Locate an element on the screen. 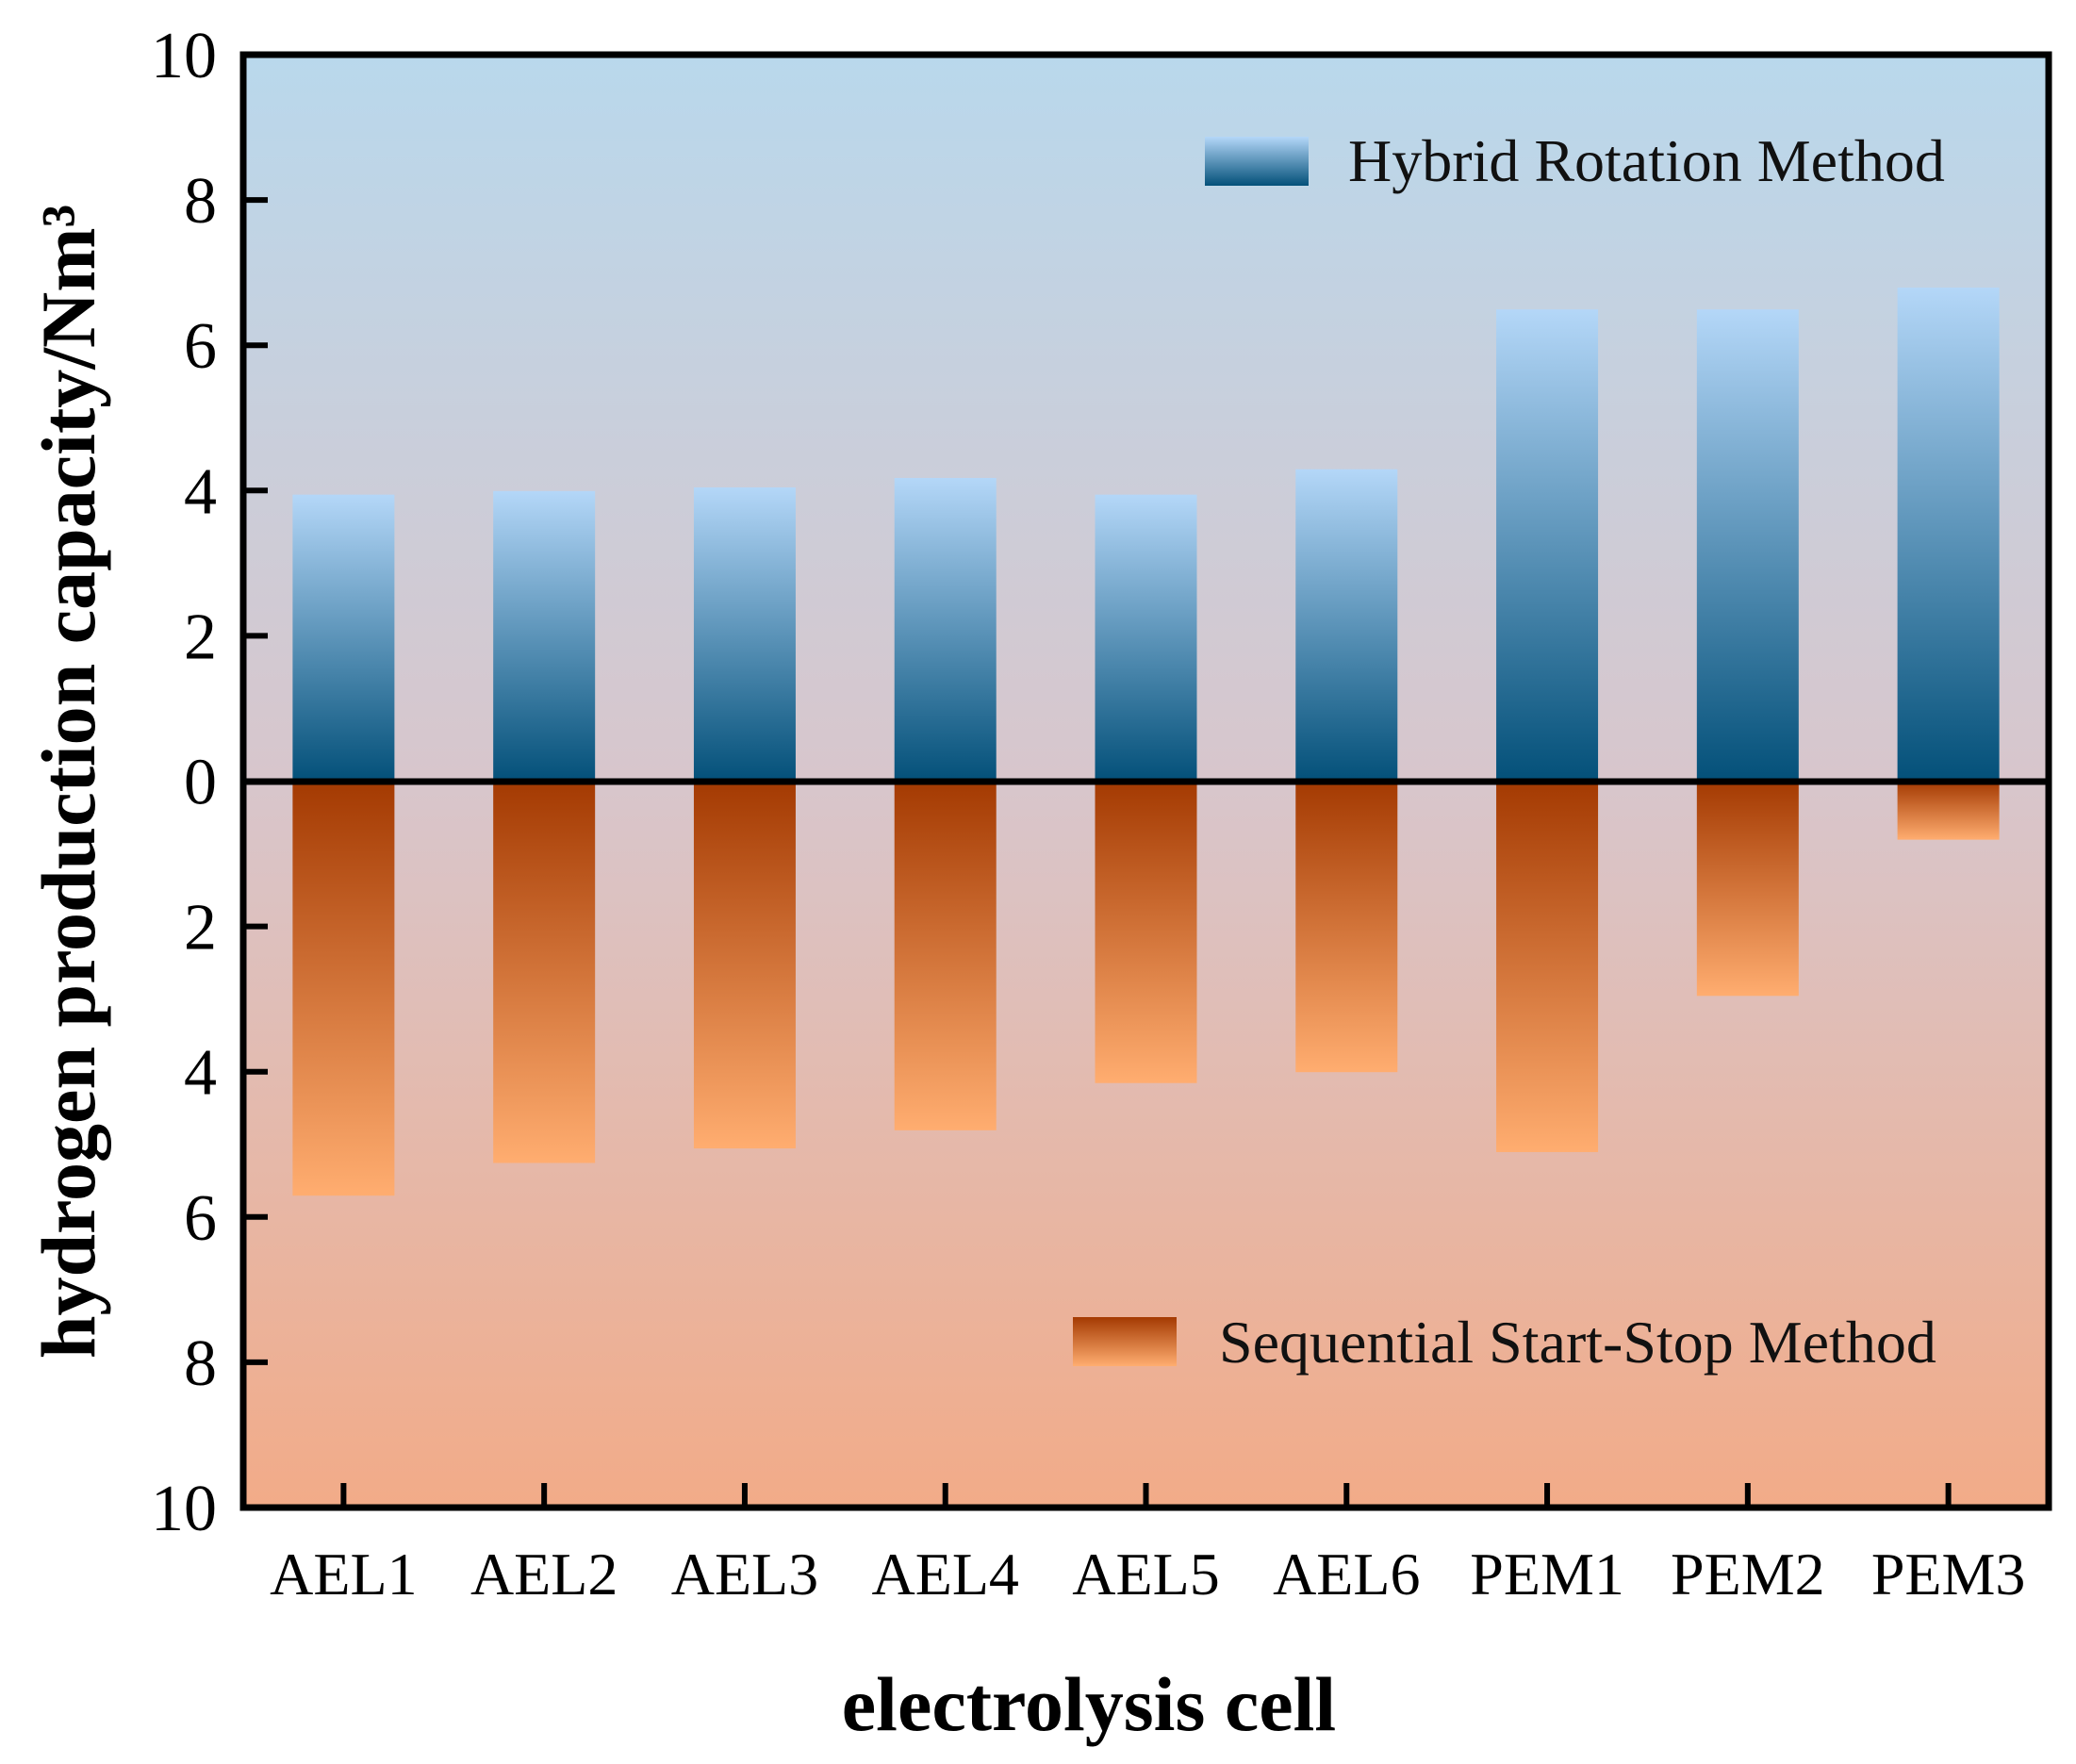  legend-swatch-hybrid is located at coordinates (1257, 161).